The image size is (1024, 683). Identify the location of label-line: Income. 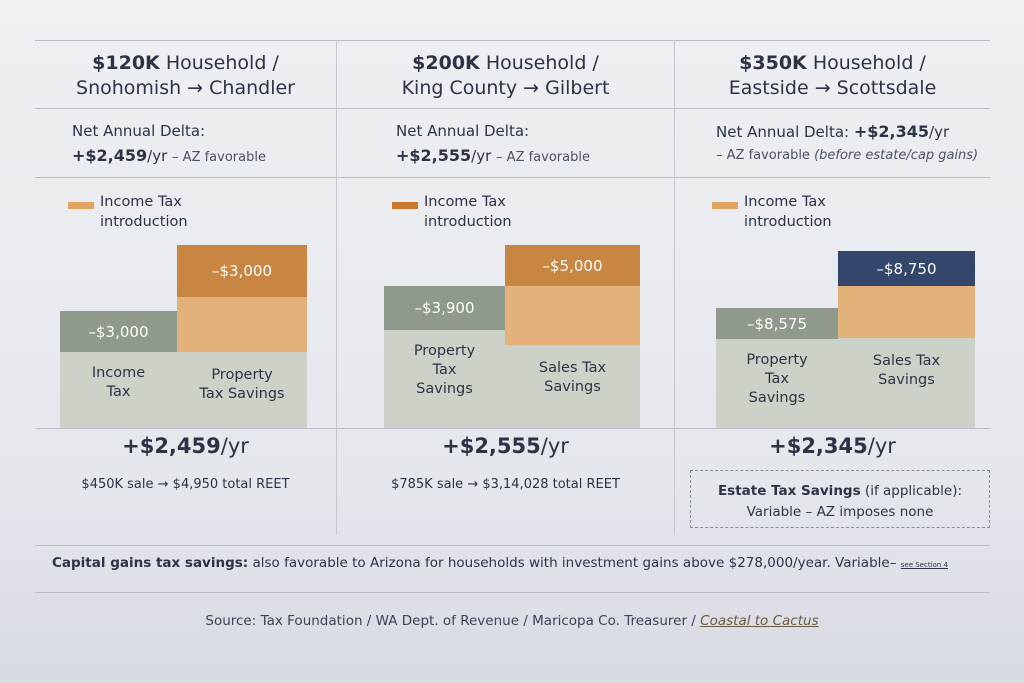
(118, 373).